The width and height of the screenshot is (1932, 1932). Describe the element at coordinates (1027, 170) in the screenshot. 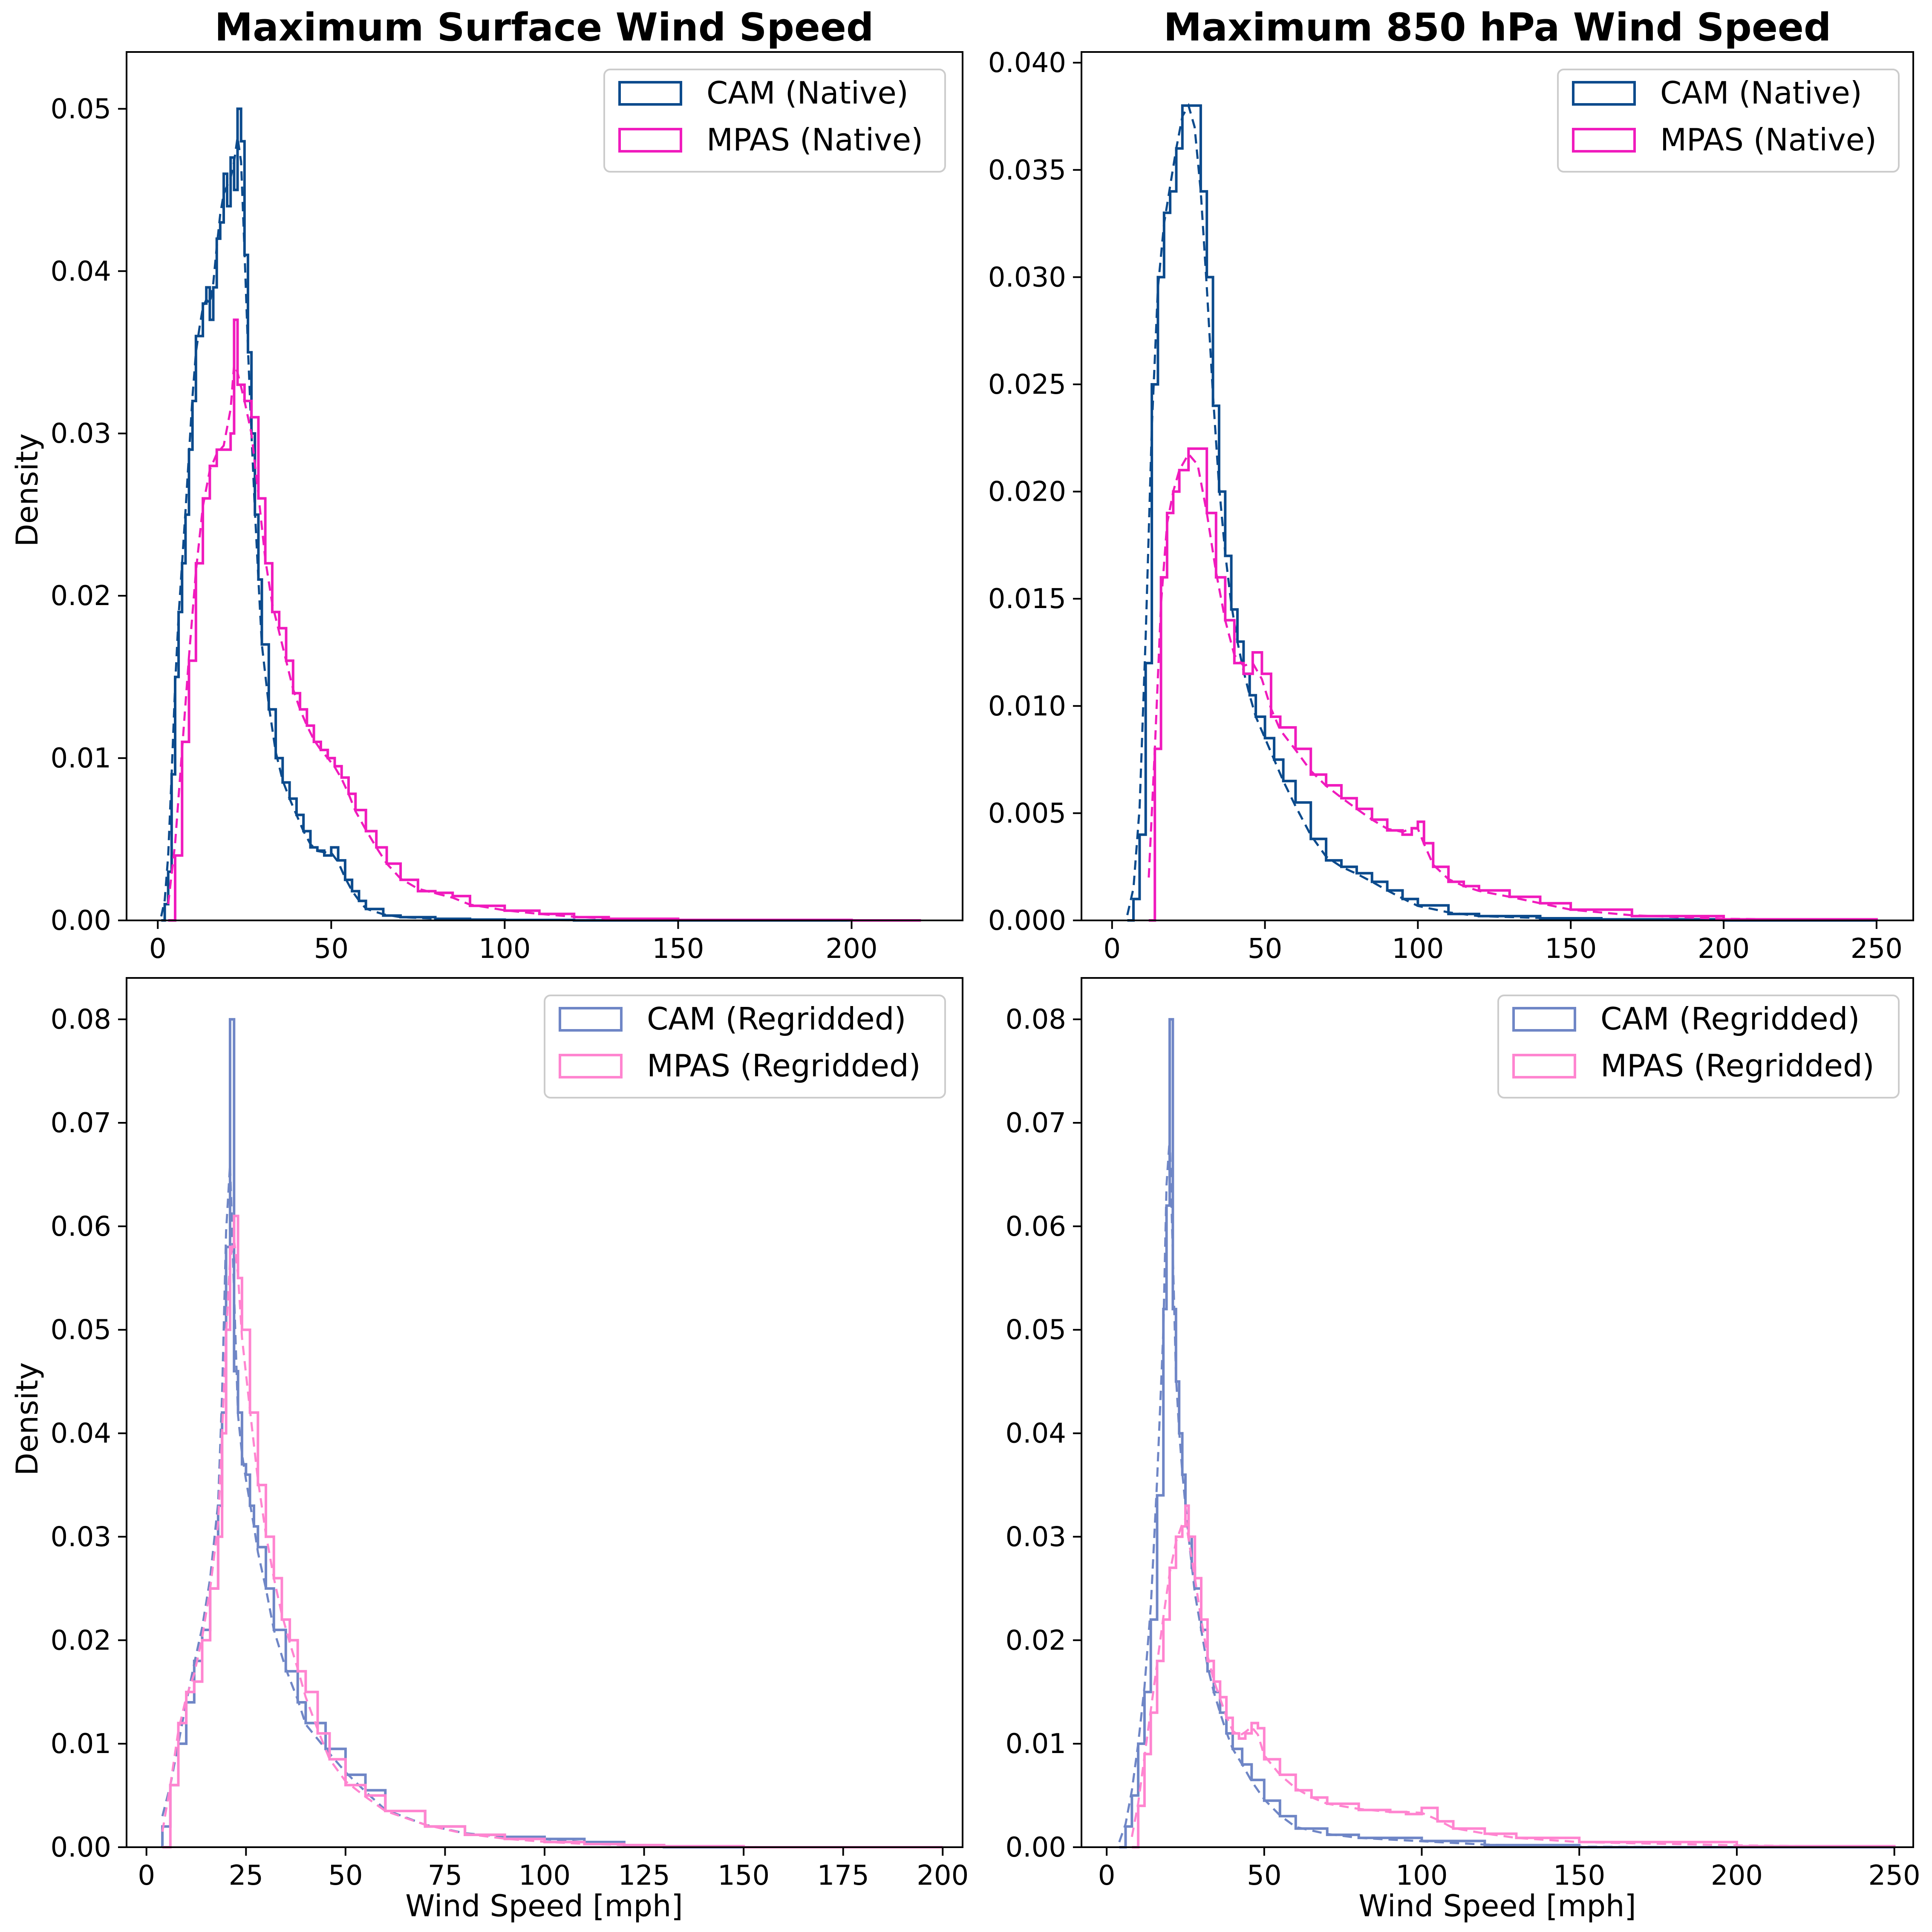

I see `y-tick-label: 0.035` at that location.